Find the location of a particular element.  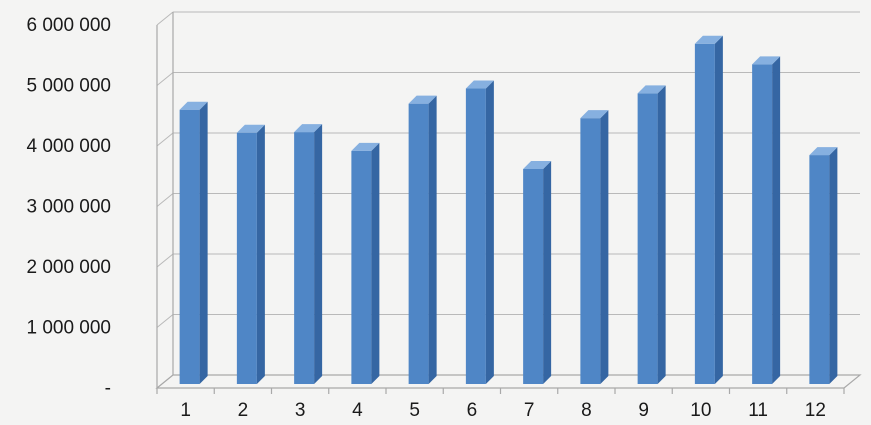

y-tick-label: 2 000 000 is located at coordinates (68, 267).